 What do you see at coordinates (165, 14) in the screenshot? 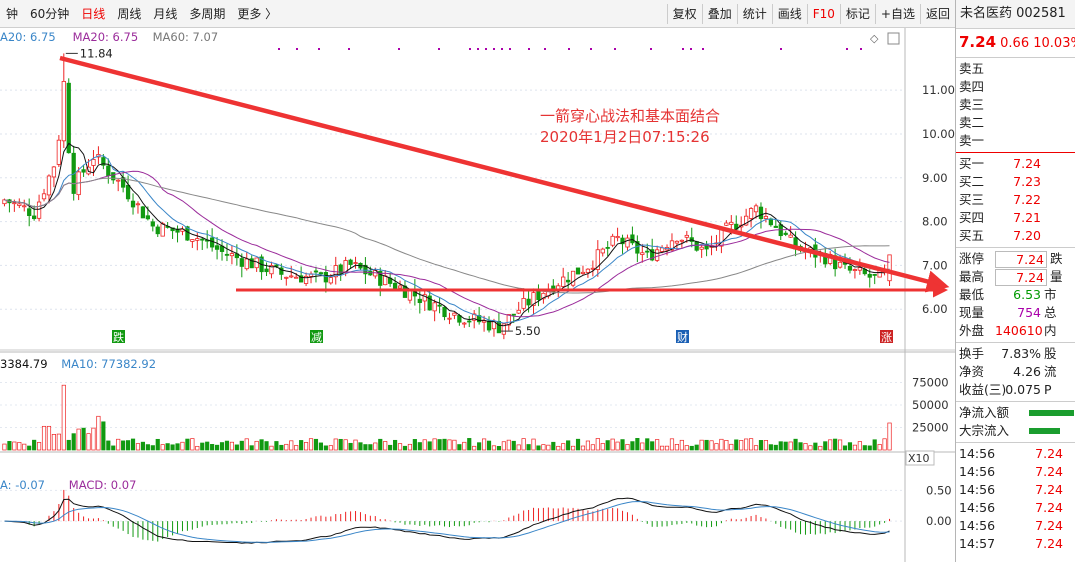
I see `period-tab-4: 月线` at bounding box center [165, 14].